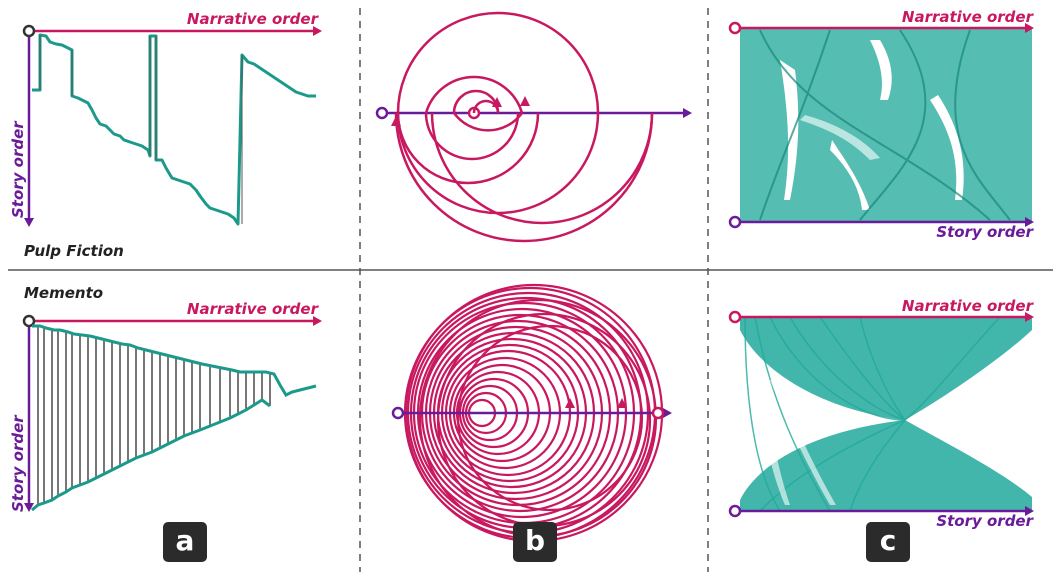 The height and width of the screenshot is (579, 1061). I want to click on panel-b-bottom, so click(531, 413).